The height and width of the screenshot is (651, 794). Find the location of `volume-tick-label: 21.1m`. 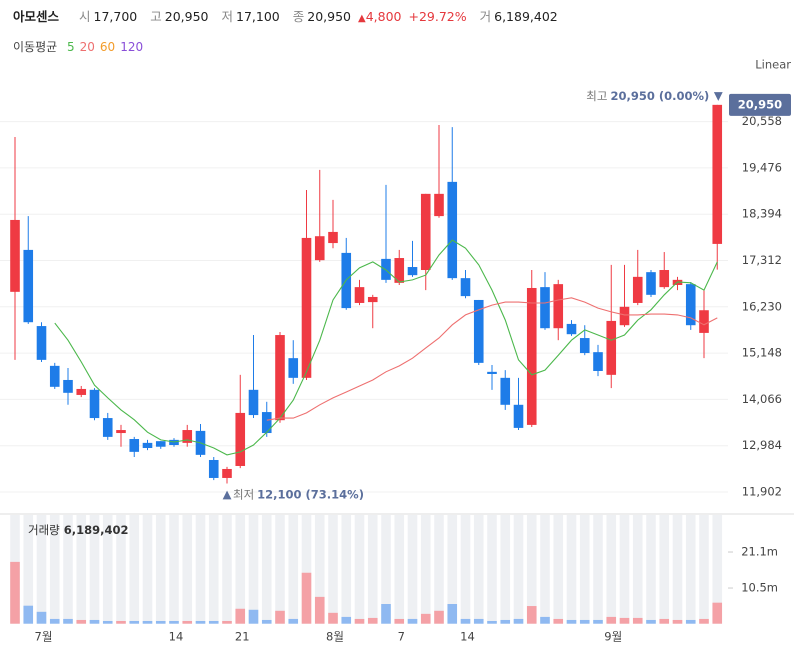

volume-tick-label: 21.1m is located at coordinates (759, 552).